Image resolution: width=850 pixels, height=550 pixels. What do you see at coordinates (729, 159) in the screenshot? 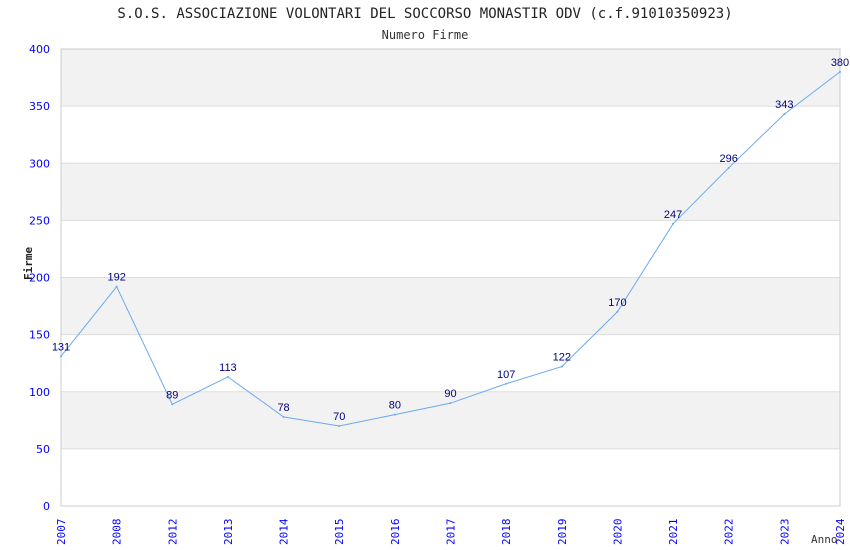
I see `data-label: 296` at bounding box center [729, 159].